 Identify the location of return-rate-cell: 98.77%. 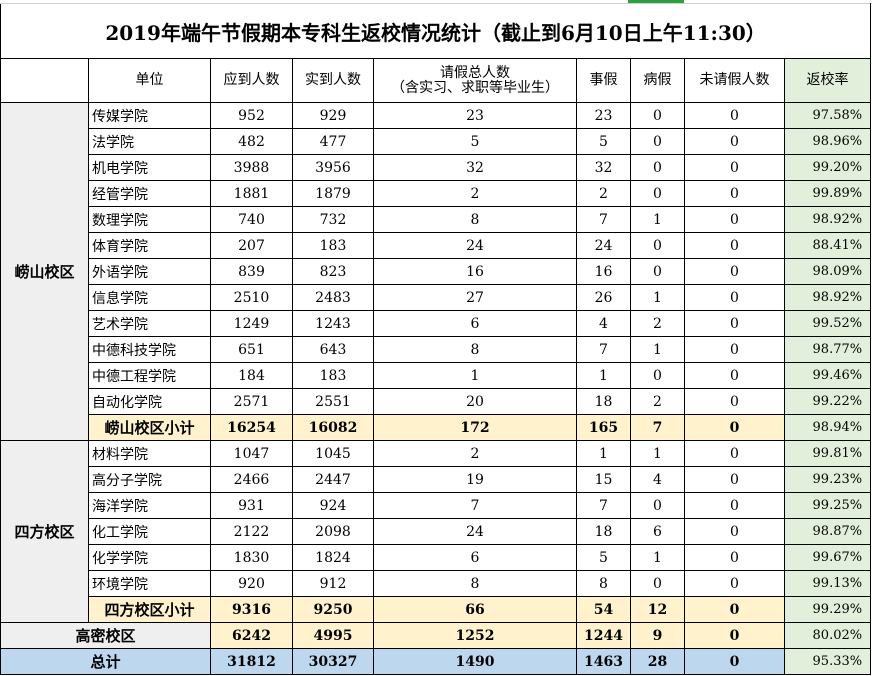
(827, 349).